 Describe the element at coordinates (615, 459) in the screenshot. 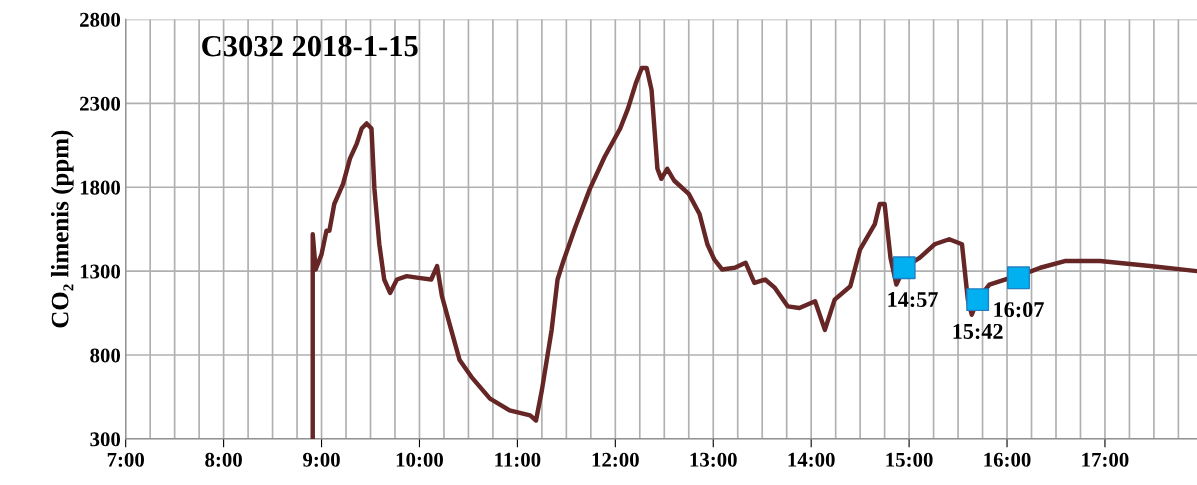

I see `x-tick-label: 12:00` at that location.